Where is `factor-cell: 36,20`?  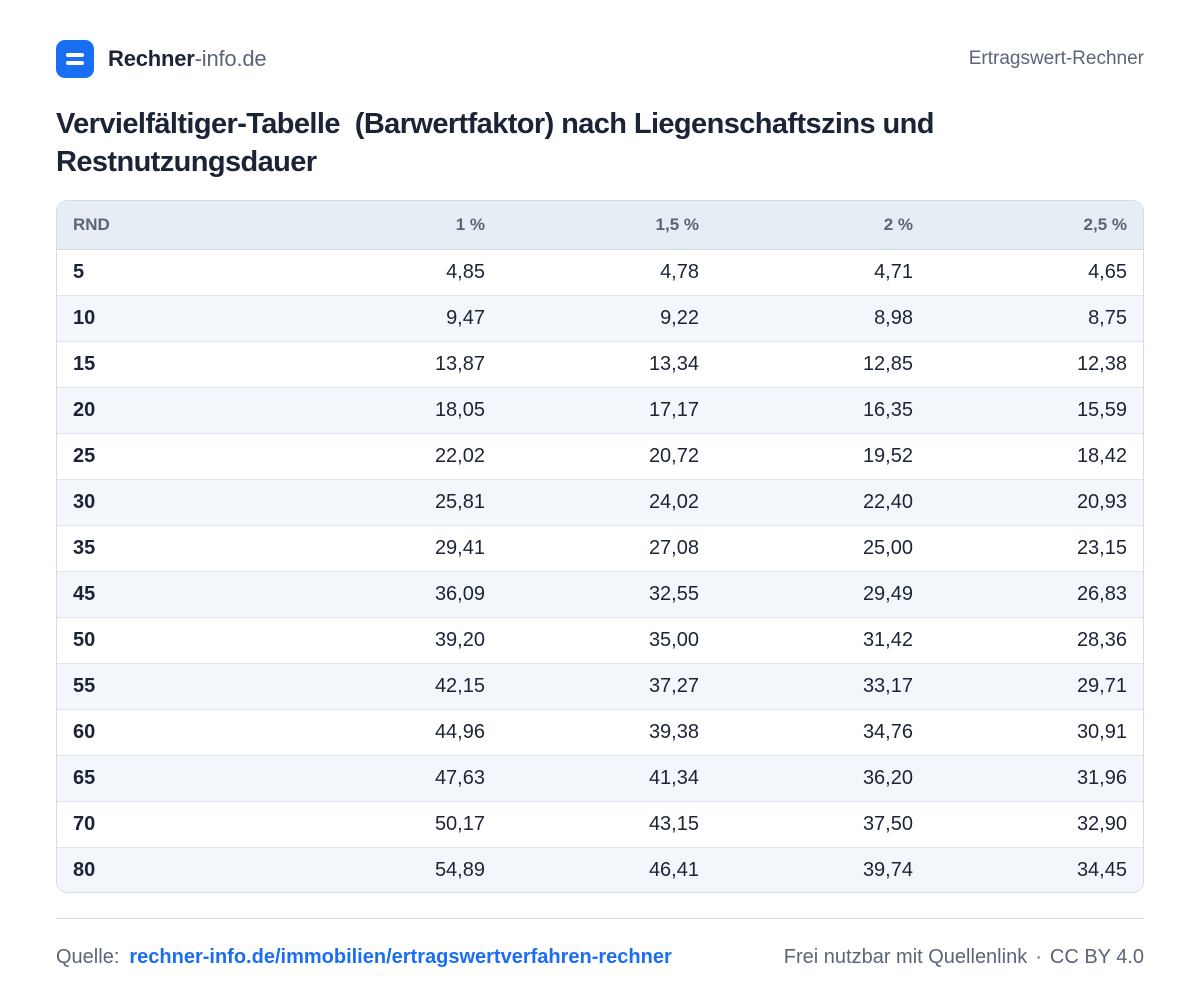
factor-cell: 36,20 is located at coordinates (822, 777).